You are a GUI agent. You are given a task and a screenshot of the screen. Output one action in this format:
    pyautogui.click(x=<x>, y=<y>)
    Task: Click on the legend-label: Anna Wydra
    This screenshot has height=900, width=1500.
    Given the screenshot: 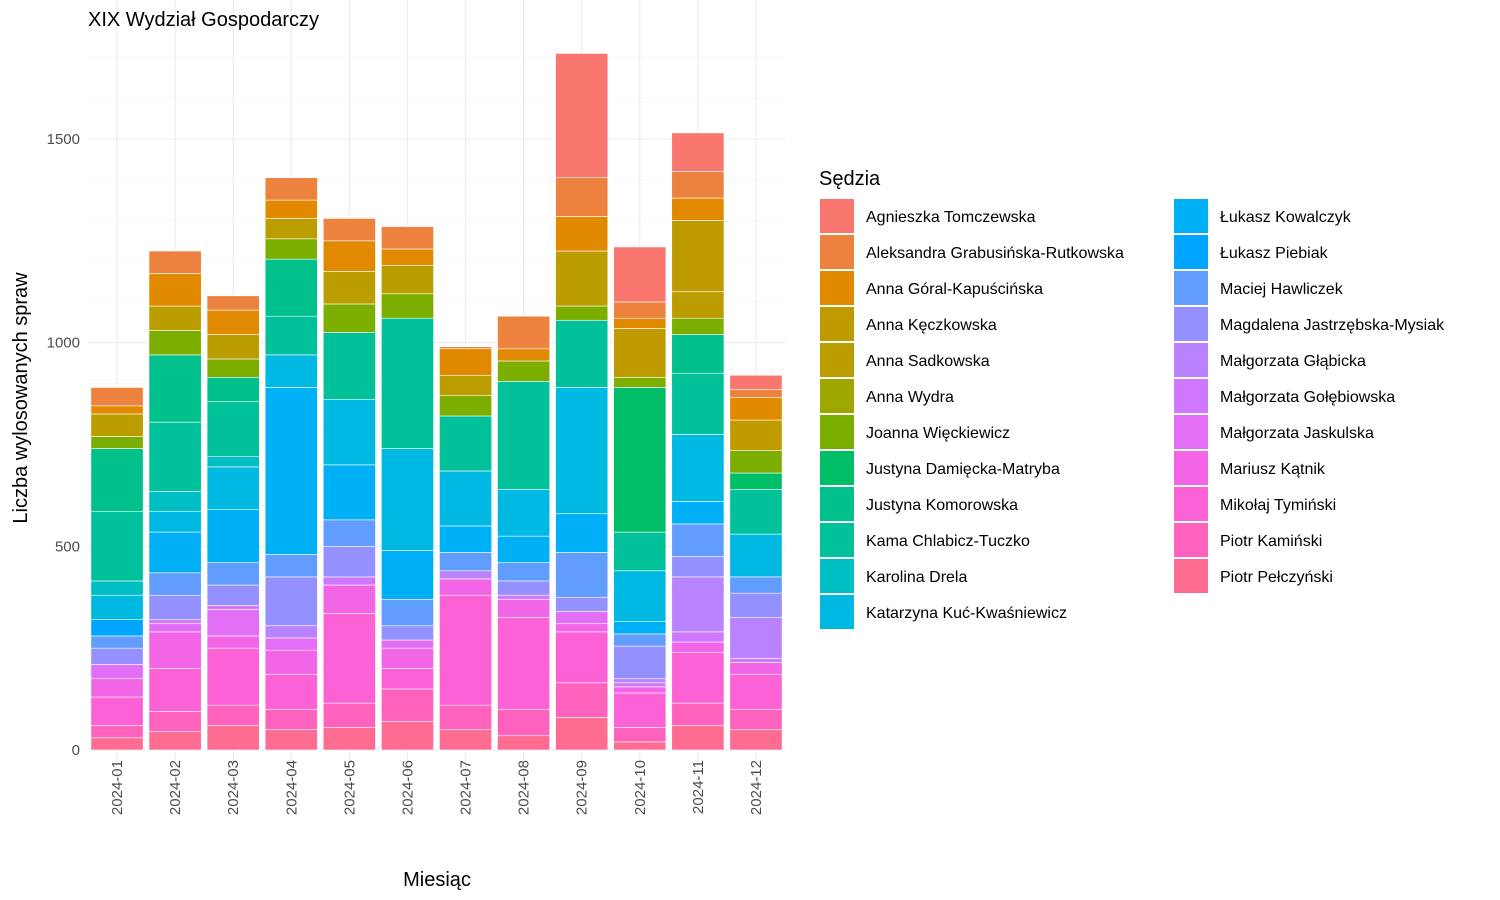 What is the action you would take?
    pyautogui.click(x=910, y=397)
    